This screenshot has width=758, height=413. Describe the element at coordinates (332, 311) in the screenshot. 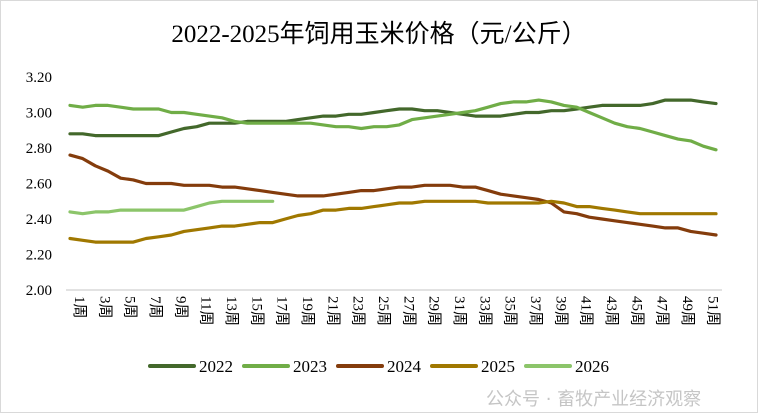

I see `x-tick-label: 21周` at that location.